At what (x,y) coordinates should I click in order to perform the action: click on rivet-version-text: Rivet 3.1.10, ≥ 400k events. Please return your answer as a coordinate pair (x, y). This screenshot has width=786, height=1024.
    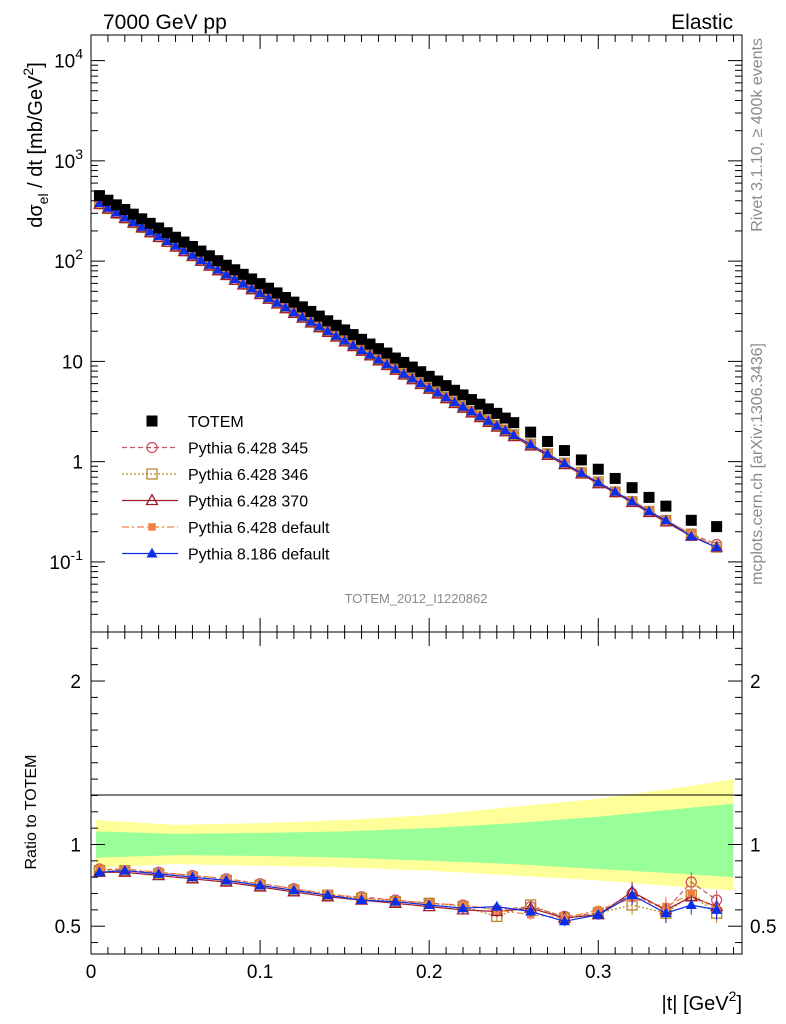
    Looking at the image, I should click on (757, 135).